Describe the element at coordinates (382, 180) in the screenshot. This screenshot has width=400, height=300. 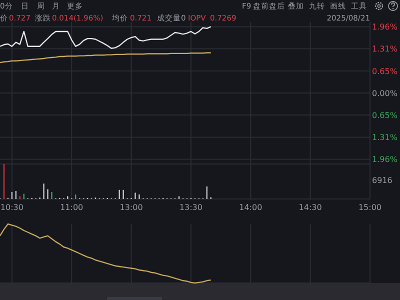
I see `text: 6916` at that location.